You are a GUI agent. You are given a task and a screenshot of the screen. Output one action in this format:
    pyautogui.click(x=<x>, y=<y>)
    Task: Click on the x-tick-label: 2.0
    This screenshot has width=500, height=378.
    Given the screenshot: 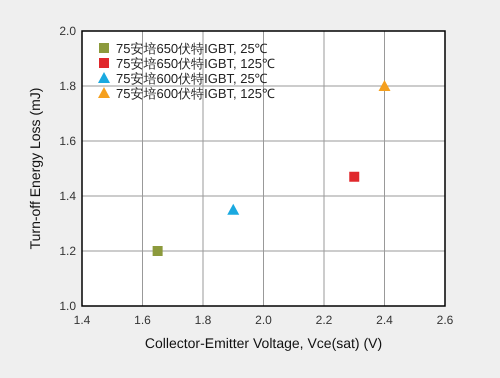 What is the action you would take?
    pyautogui.click(x=263, y=320)
    